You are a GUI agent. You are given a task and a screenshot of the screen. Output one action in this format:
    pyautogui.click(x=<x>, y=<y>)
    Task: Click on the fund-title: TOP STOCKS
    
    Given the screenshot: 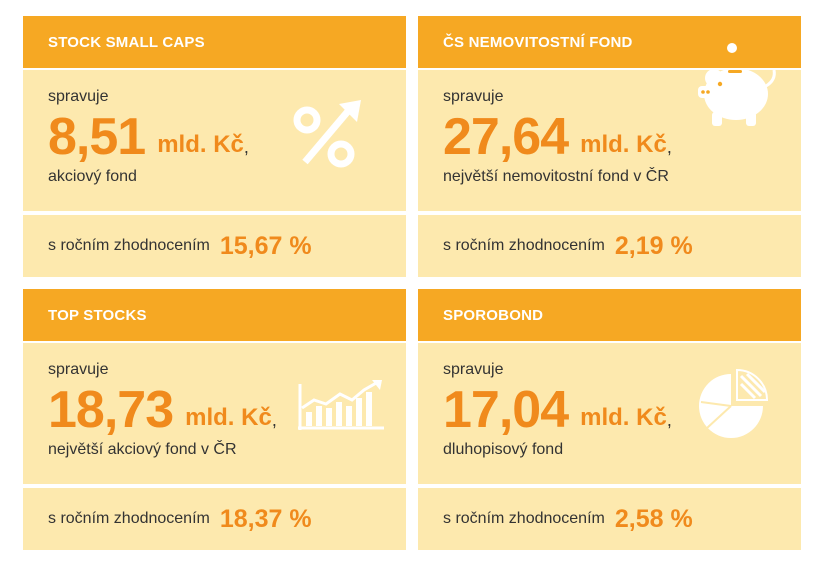 What is the action you would take?
    pyautogui.click(x=97, y=315)
    